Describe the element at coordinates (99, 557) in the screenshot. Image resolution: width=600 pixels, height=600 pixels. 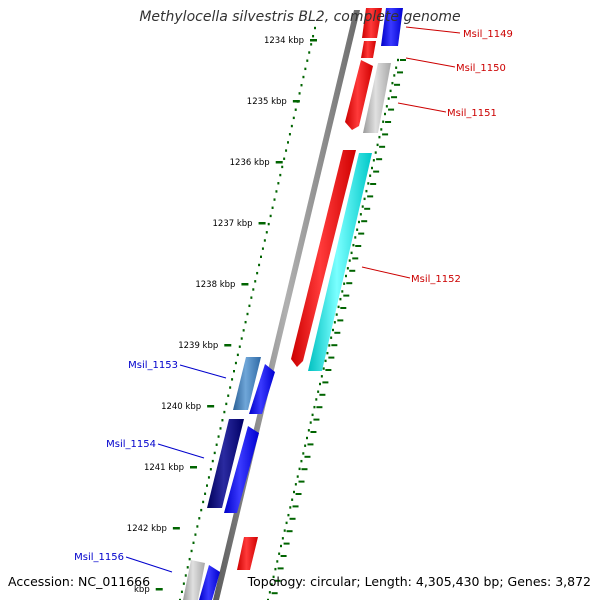
I see `gene-label-msil-1156: Msil_1156` at that location.